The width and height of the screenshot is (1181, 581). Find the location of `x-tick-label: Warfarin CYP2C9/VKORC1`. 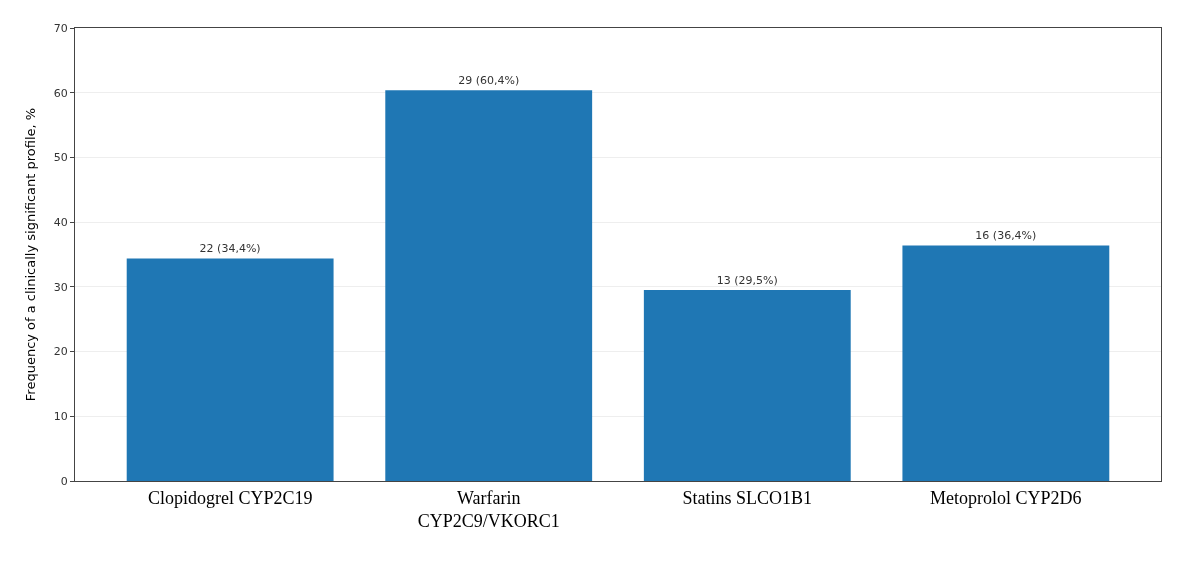

x-tick-label: Warfarin CYP2C9/VKORC1 is located at coordinates (488, 509).